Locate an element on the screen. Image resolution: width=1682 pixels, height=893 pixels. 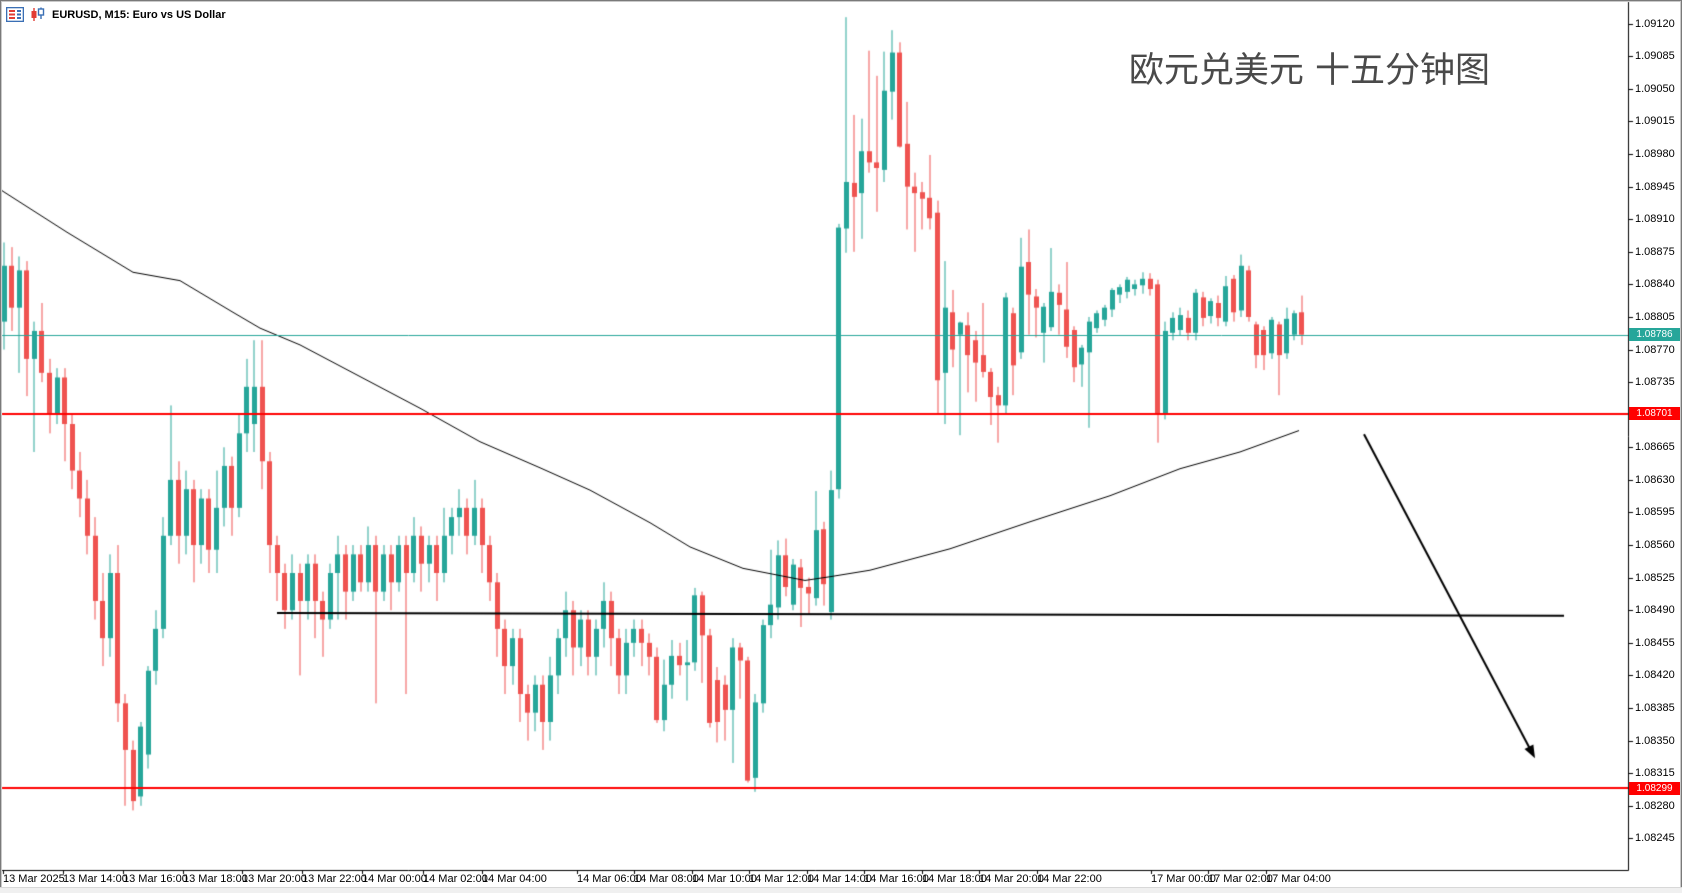
time-axis-label: 13 Mar 2025 is located at coordinates (34, 879).